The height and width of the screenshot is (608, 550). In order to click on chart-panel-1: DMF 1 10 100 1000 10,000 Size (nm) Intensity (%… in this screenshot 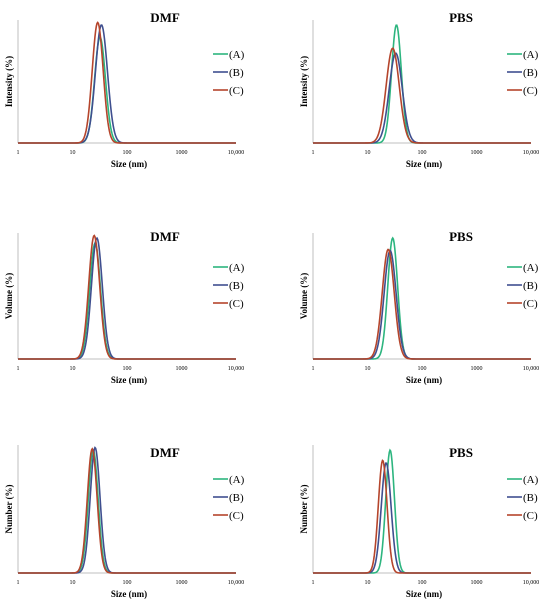, I will do `click(124, 89)`.